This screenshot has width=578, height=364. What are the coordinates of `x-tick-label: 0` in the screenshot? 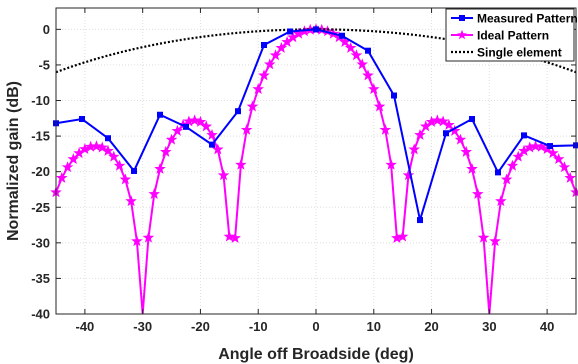 It's located at (315, 326).